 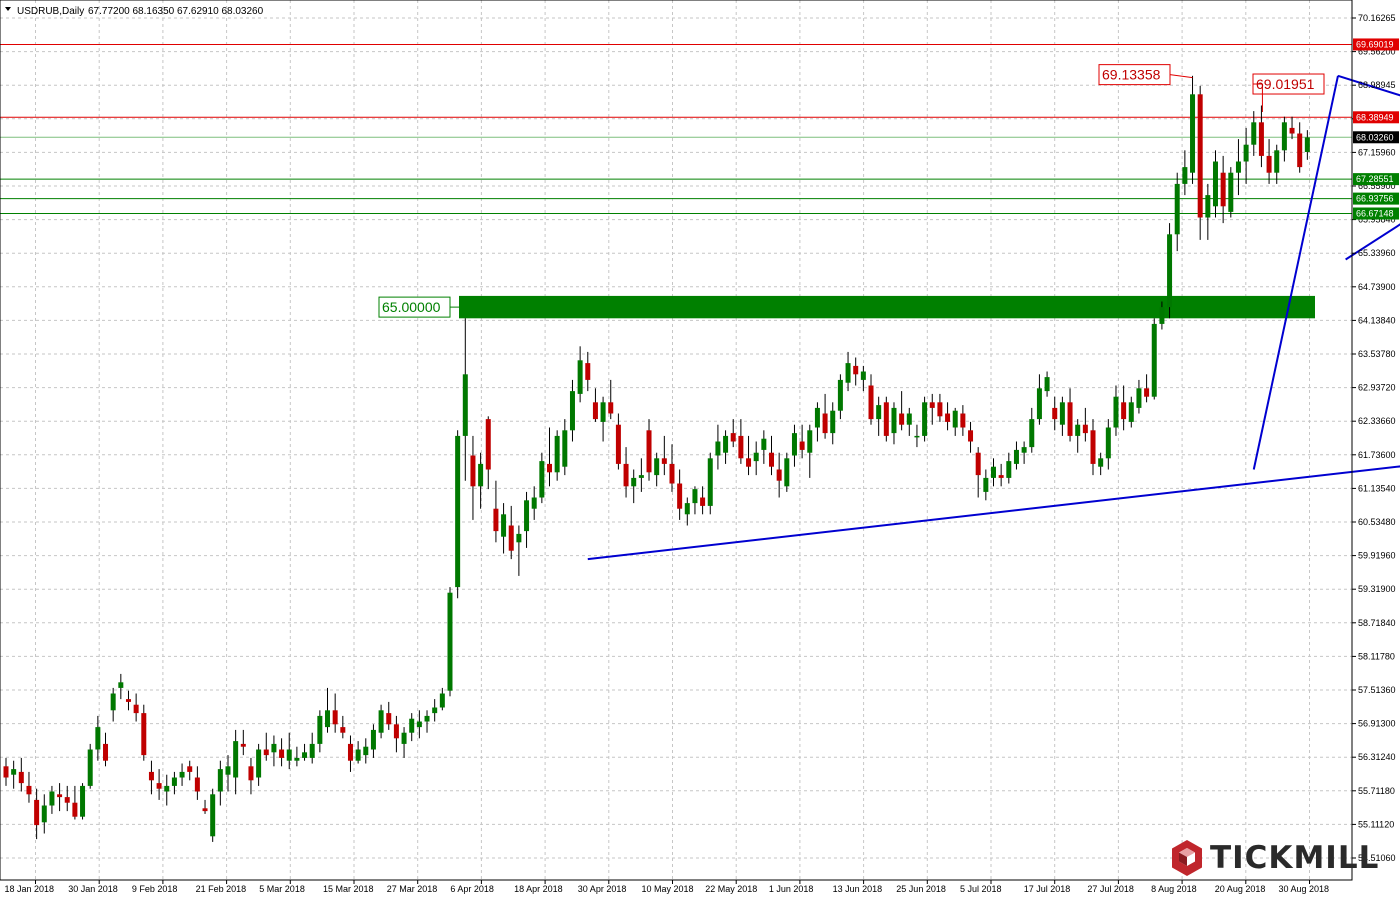 I want to click on x-tick-label: 27 Jul 2018, so click(x=1110, y=889).